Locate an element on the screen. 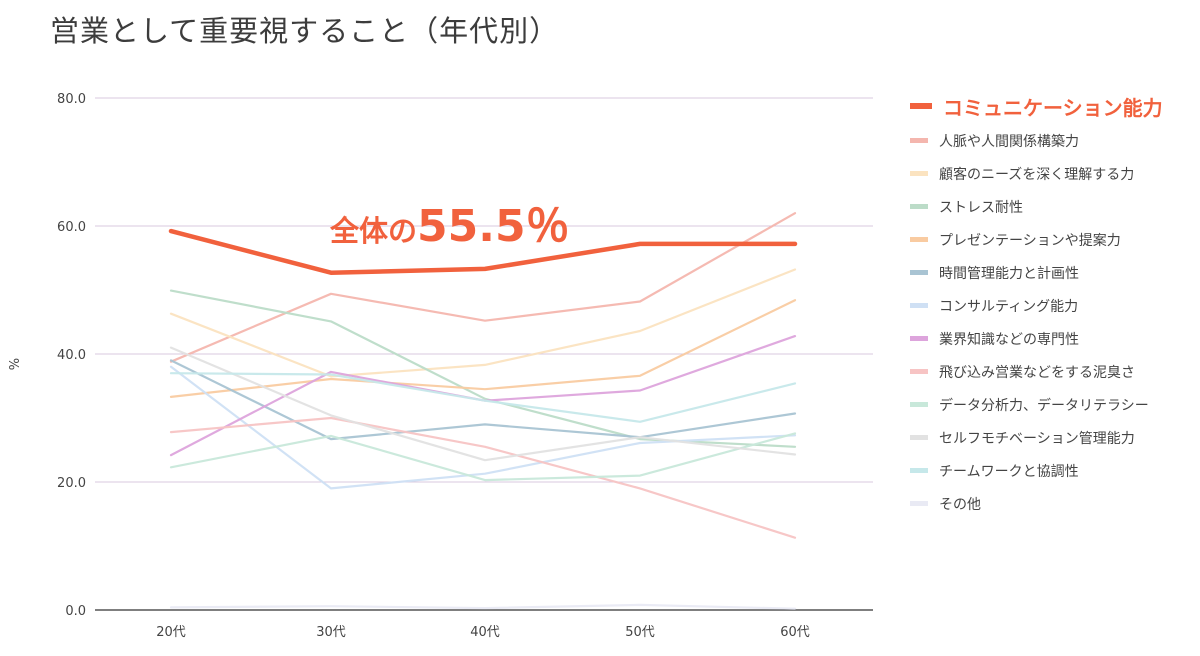 The image size is (1200, 656). legend-label: チームワークと協調性 is located at coordinates (1009, 471).